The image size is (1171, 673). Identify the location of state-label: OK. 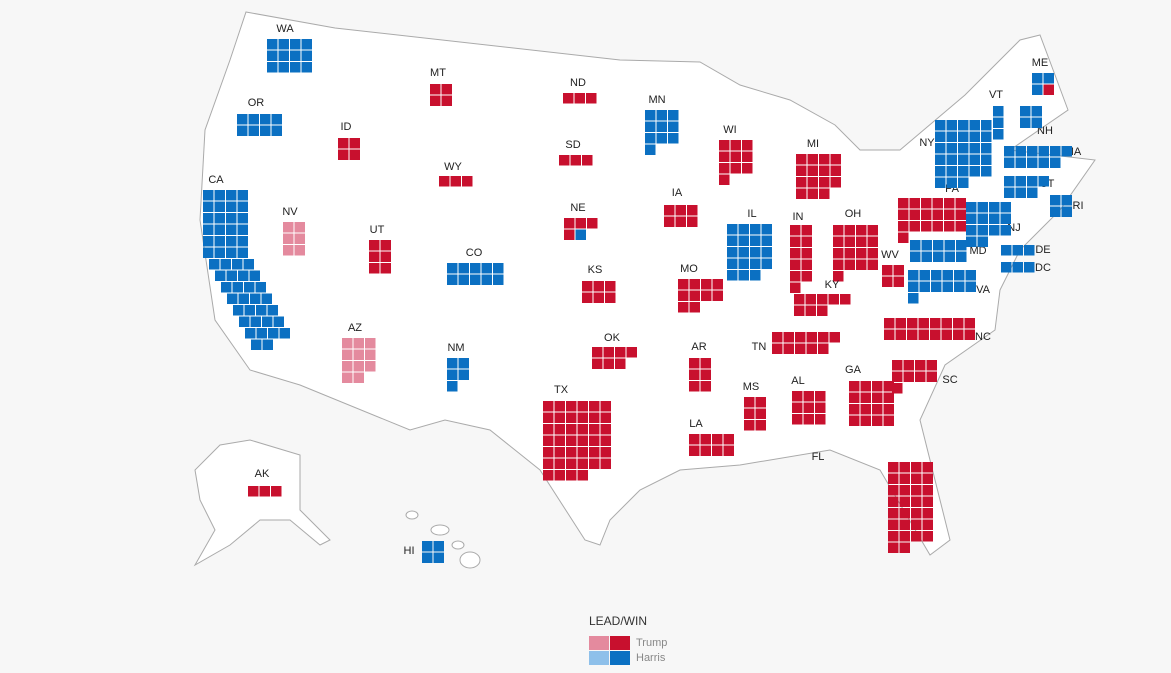
(612, 338).